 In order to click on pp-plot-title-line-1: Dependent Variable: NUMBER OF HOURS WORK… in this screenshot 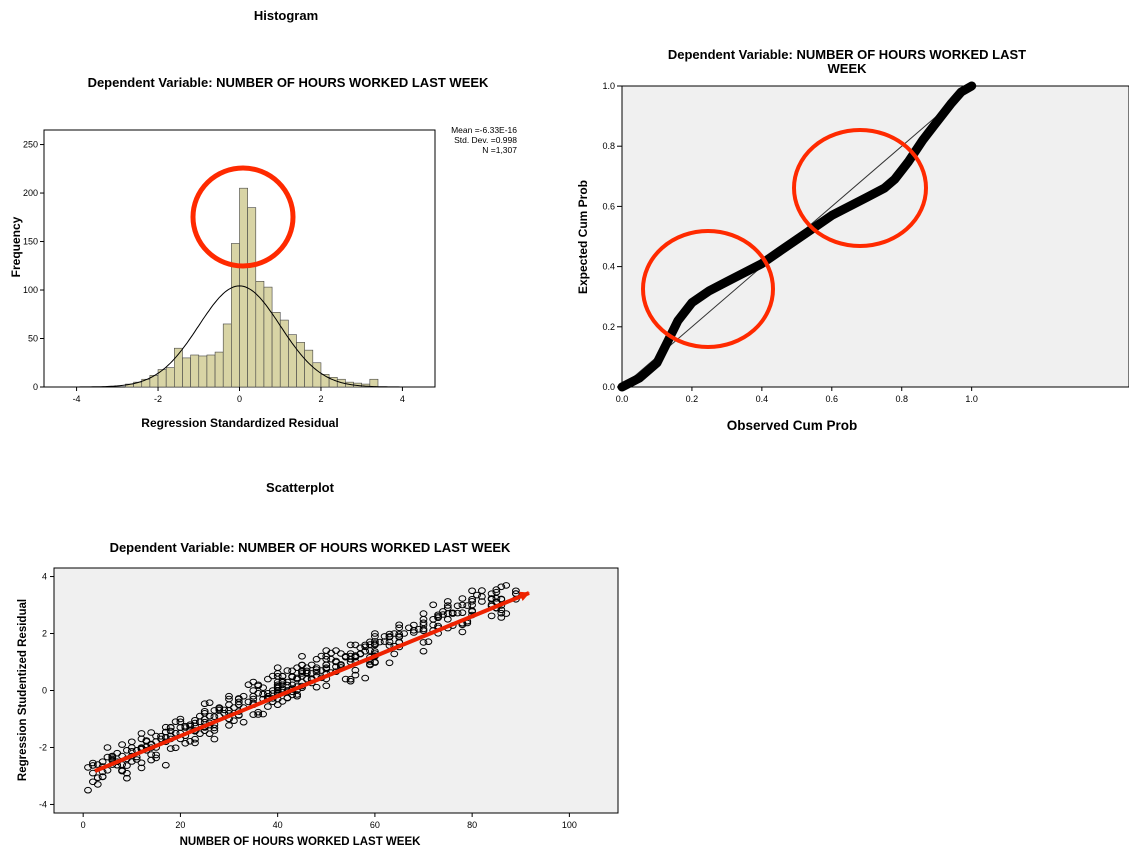, I will do `click(847, 54)`.